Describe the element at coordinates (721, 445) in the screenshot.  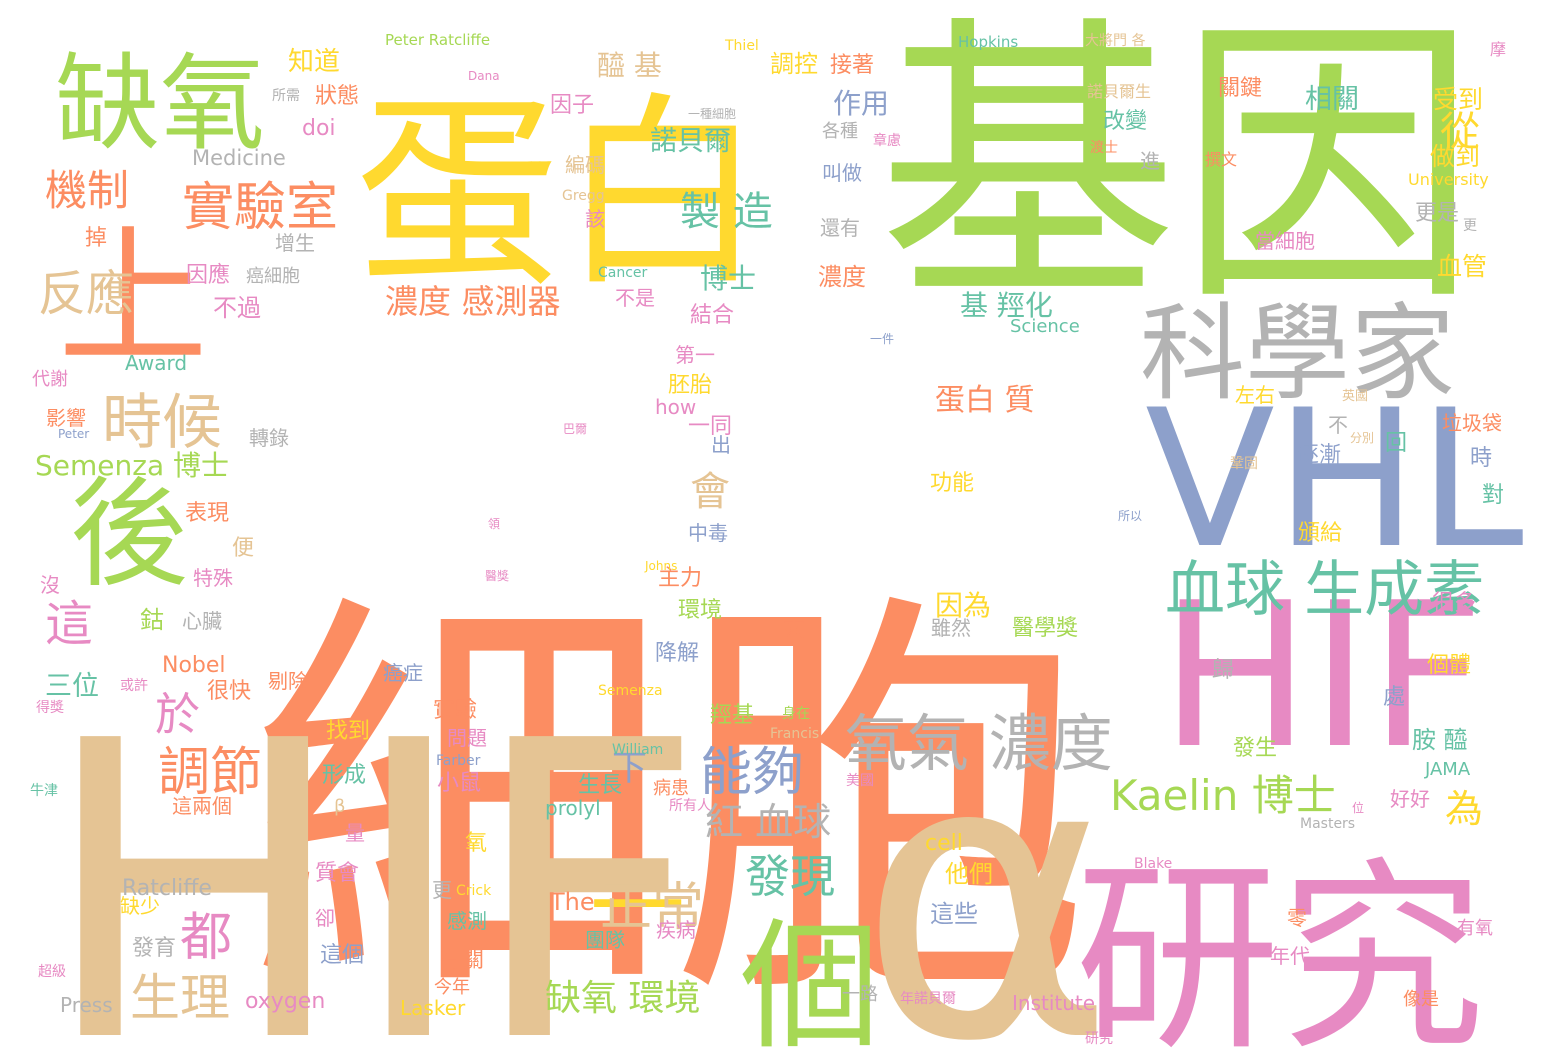
I see `cloud-word-105: 出` at that location.